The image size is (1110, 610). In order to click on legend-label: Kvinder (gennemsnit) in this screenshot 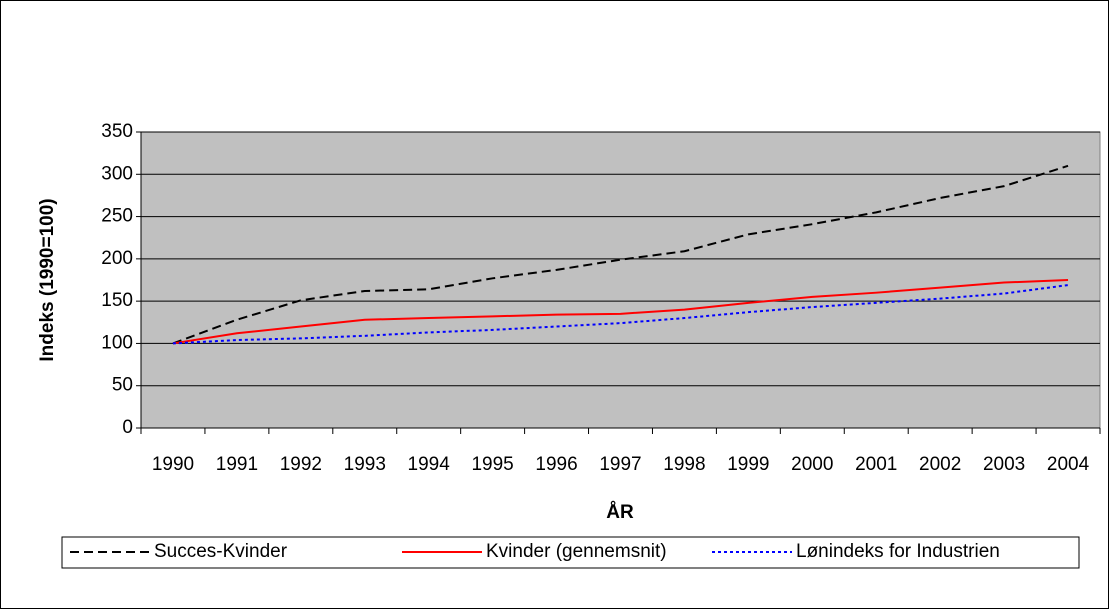, I will do `click(576, 551)`.